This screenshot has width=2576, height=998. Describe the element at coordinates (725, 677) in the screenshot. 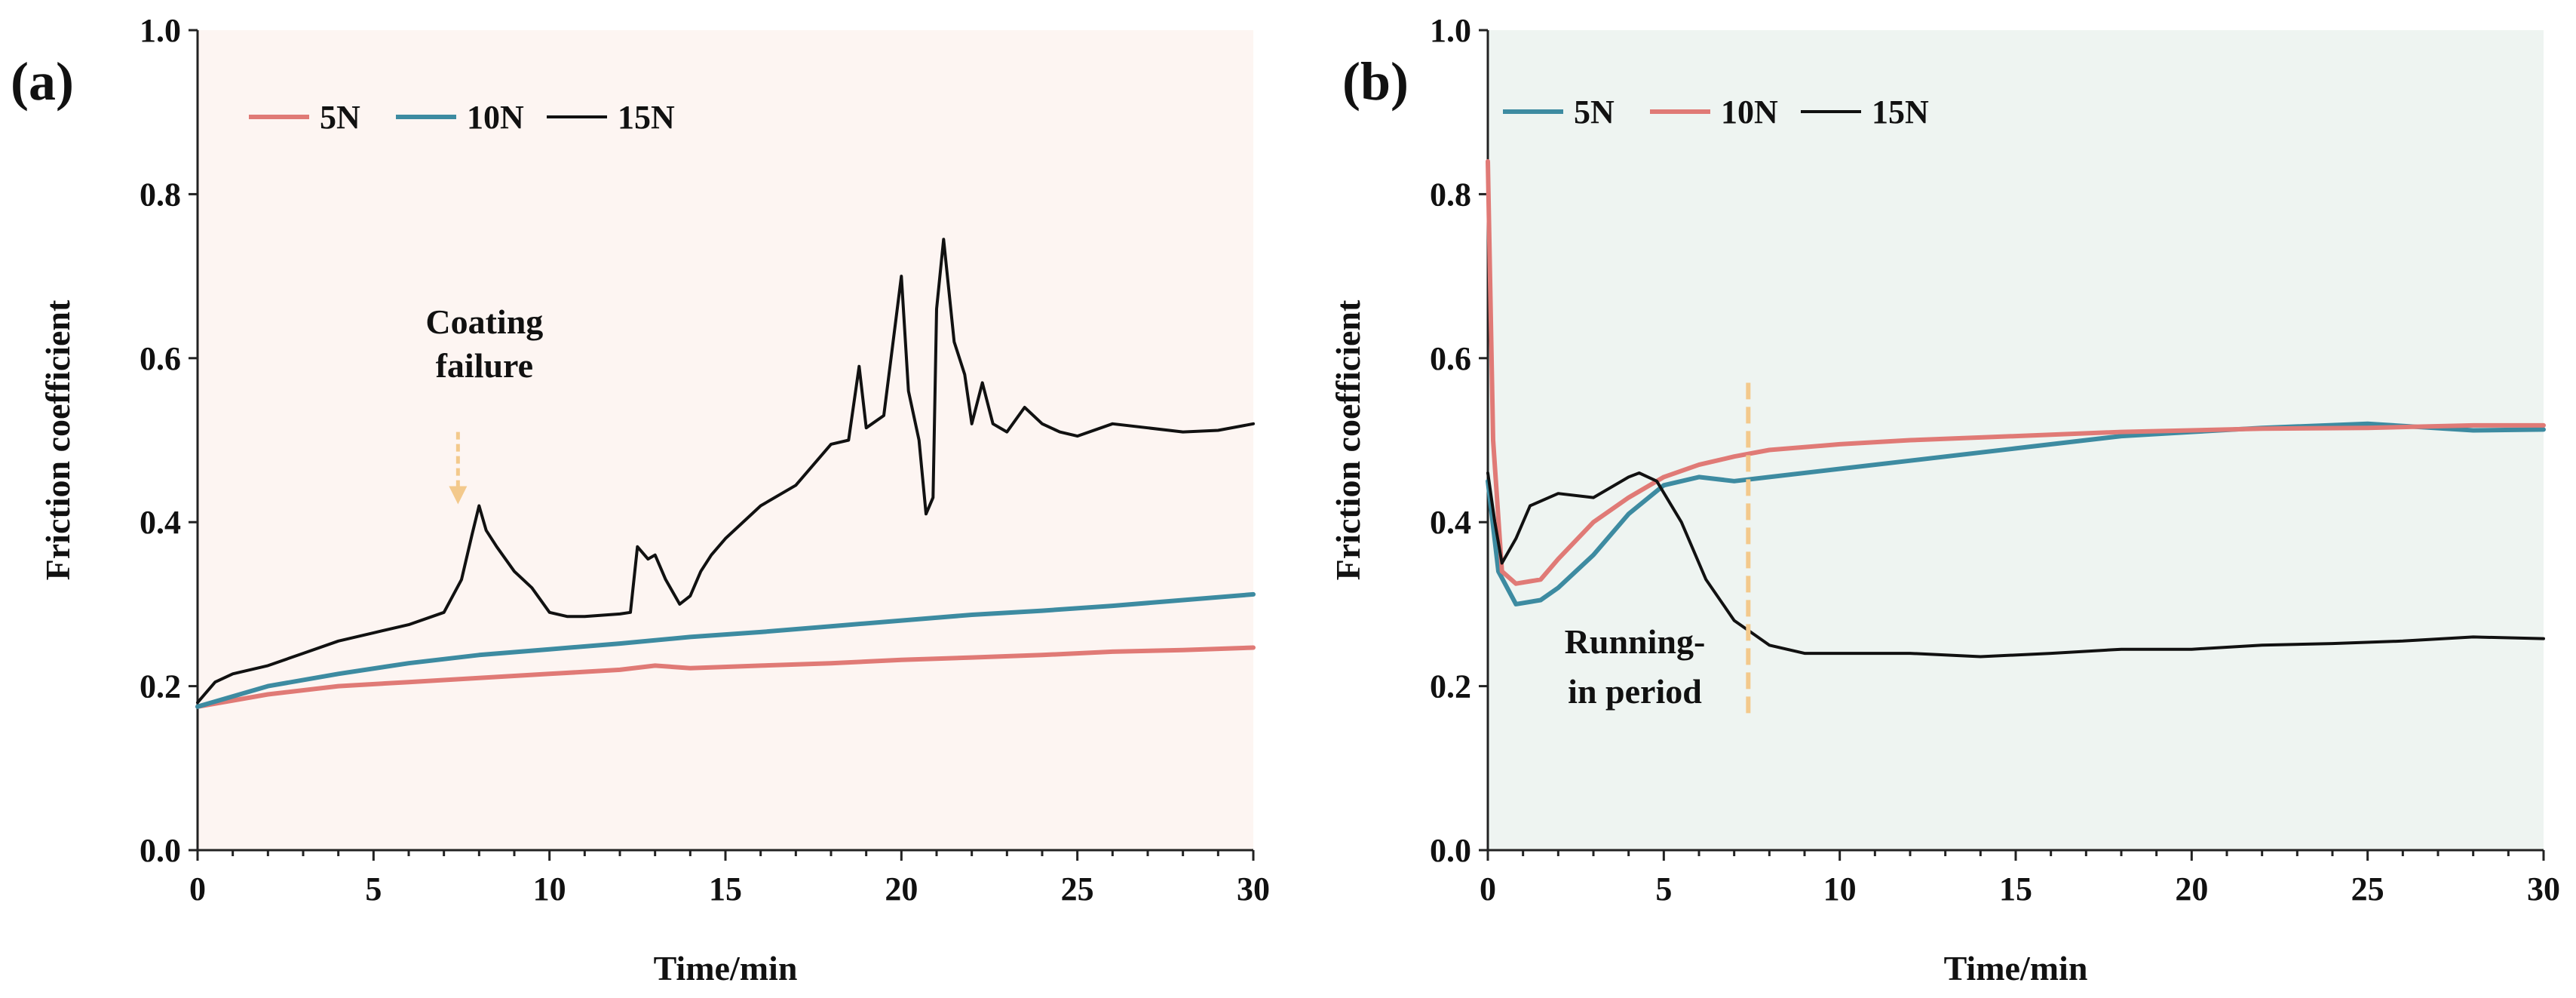

I see `series-line-5N` at that location.